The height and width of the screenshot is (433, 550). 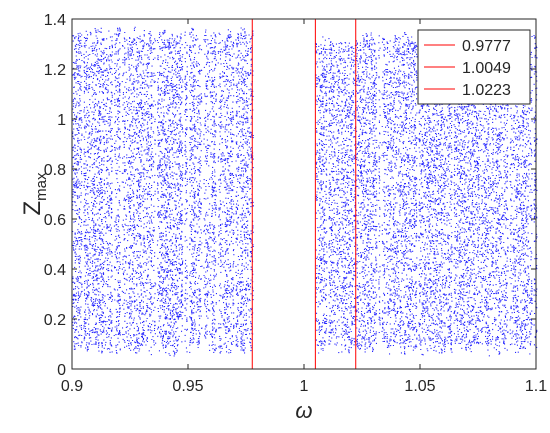 I want to click on x-tick-label: 1, so click(x=304, y=386).